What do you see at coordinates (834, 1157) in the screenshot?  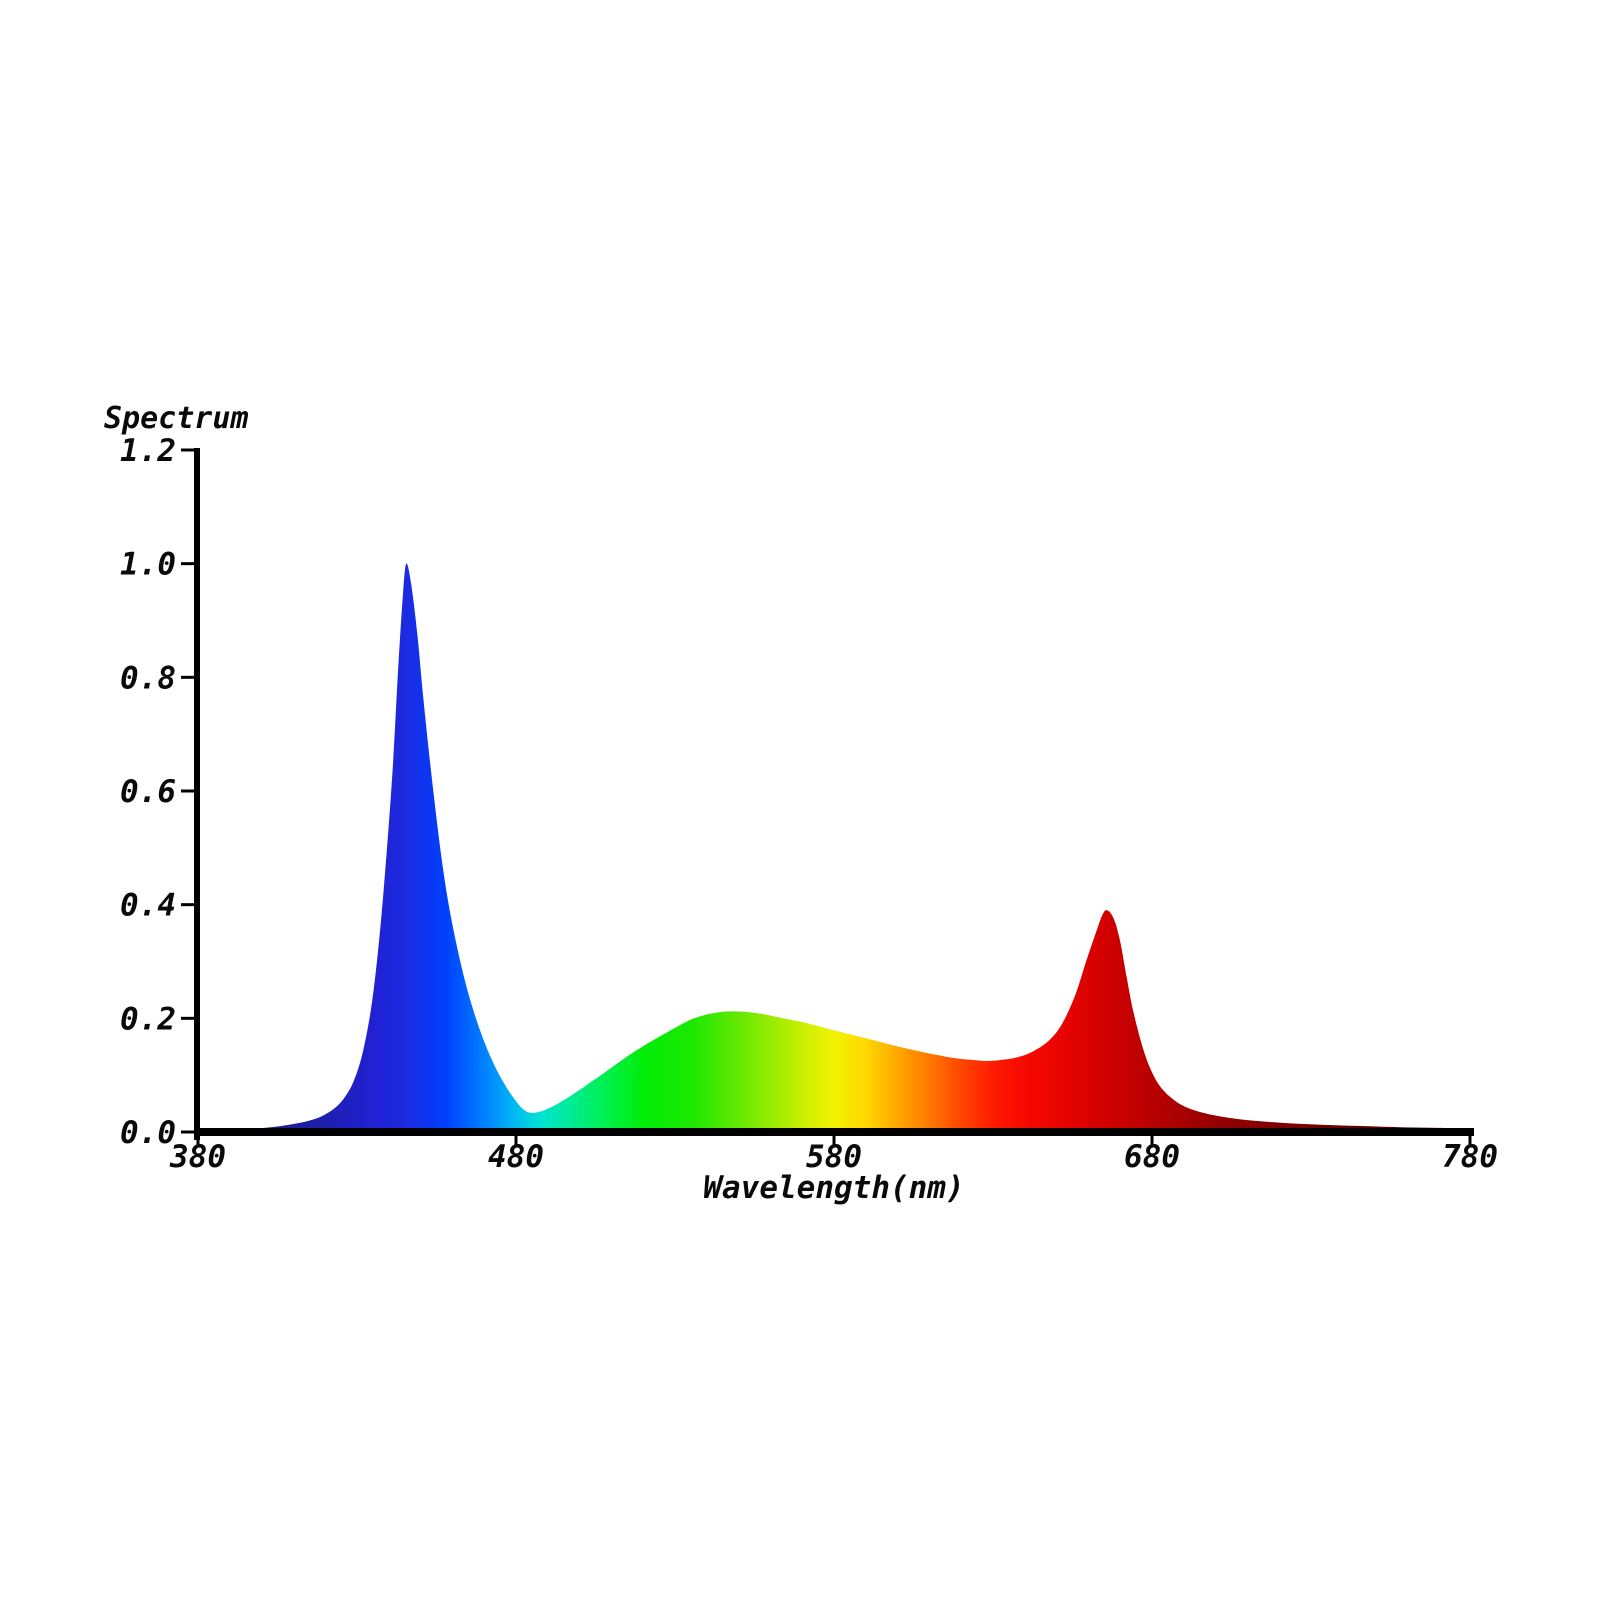 I see `x-tick-label-580: 580` at bounding box center [834, 1157].